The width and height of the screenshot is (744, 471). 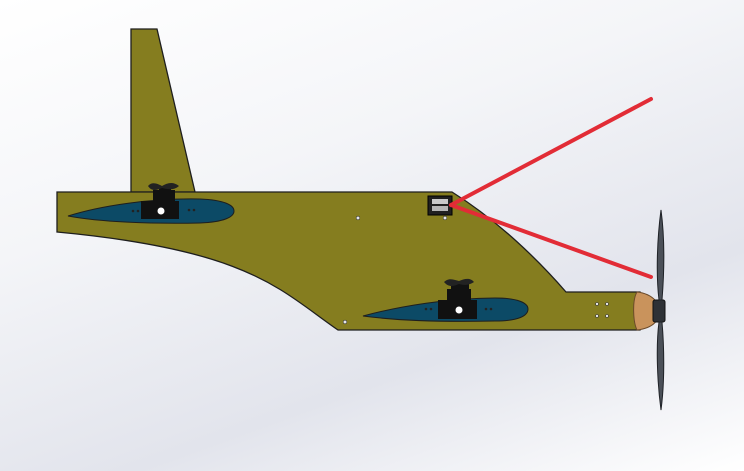 I want to click on propeller-hub, so click(x=659, y=311).